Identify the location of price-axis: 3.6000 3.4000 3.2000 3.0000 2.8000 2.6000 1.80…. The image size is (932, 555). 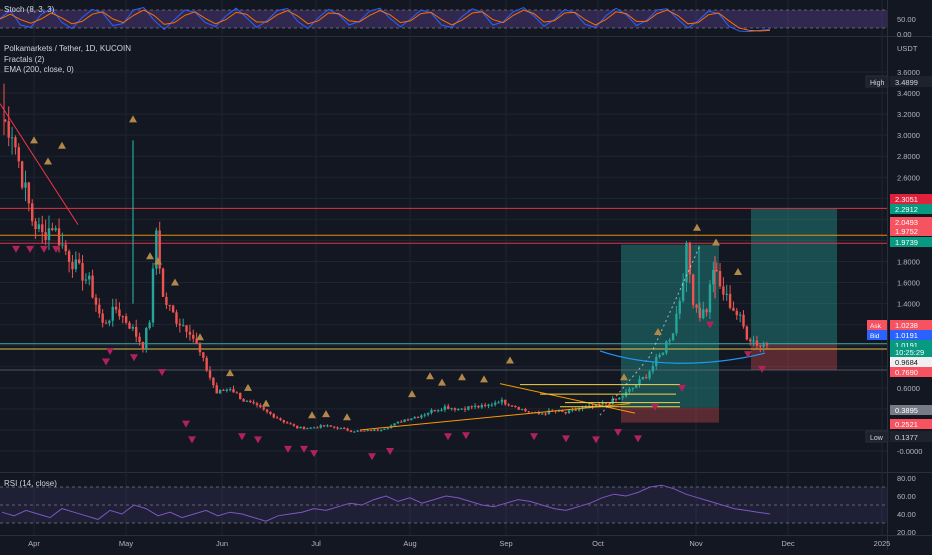
(909, 262).